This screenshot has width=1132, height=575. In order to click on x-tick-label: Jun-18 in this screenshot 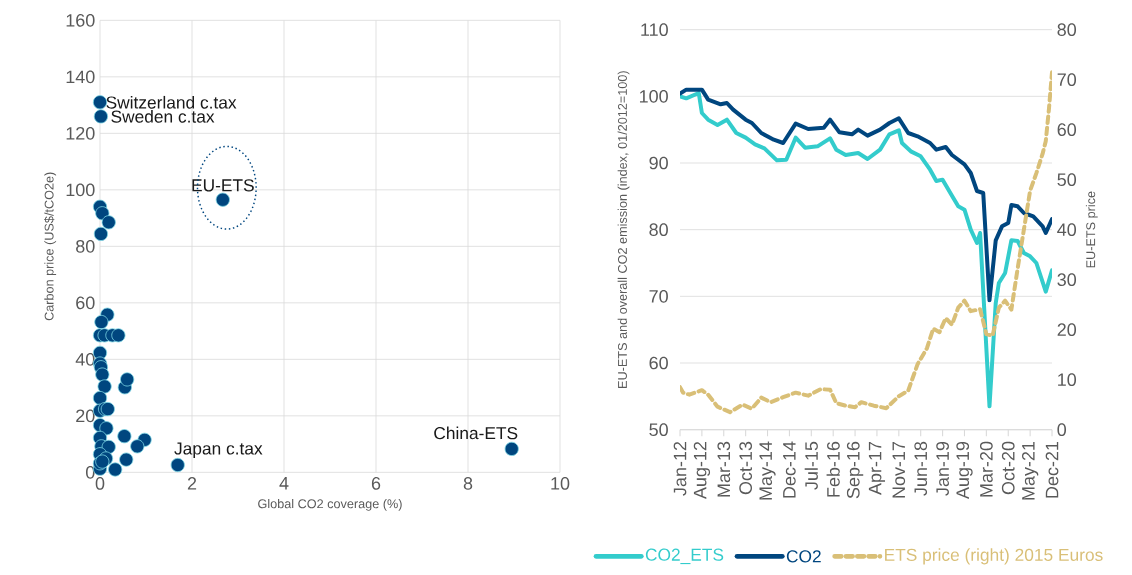, I will do `click(921, 468)`.